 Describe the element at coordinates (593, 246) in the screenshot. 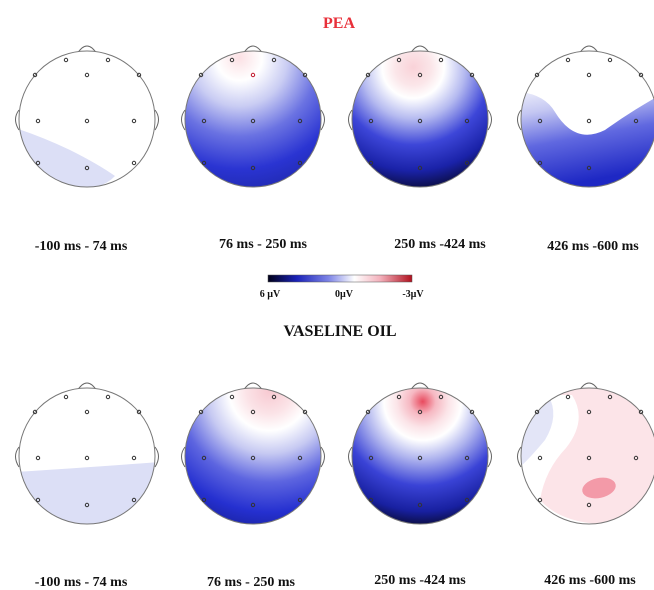

I see `pea-window-label-4: 426 ms -600 ms` at that location.